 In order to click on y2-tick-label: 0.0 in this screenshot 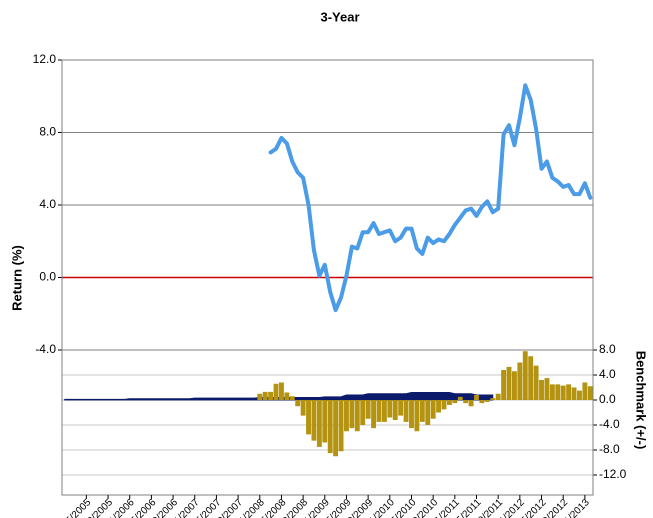, I will do `click(607, 399)`.